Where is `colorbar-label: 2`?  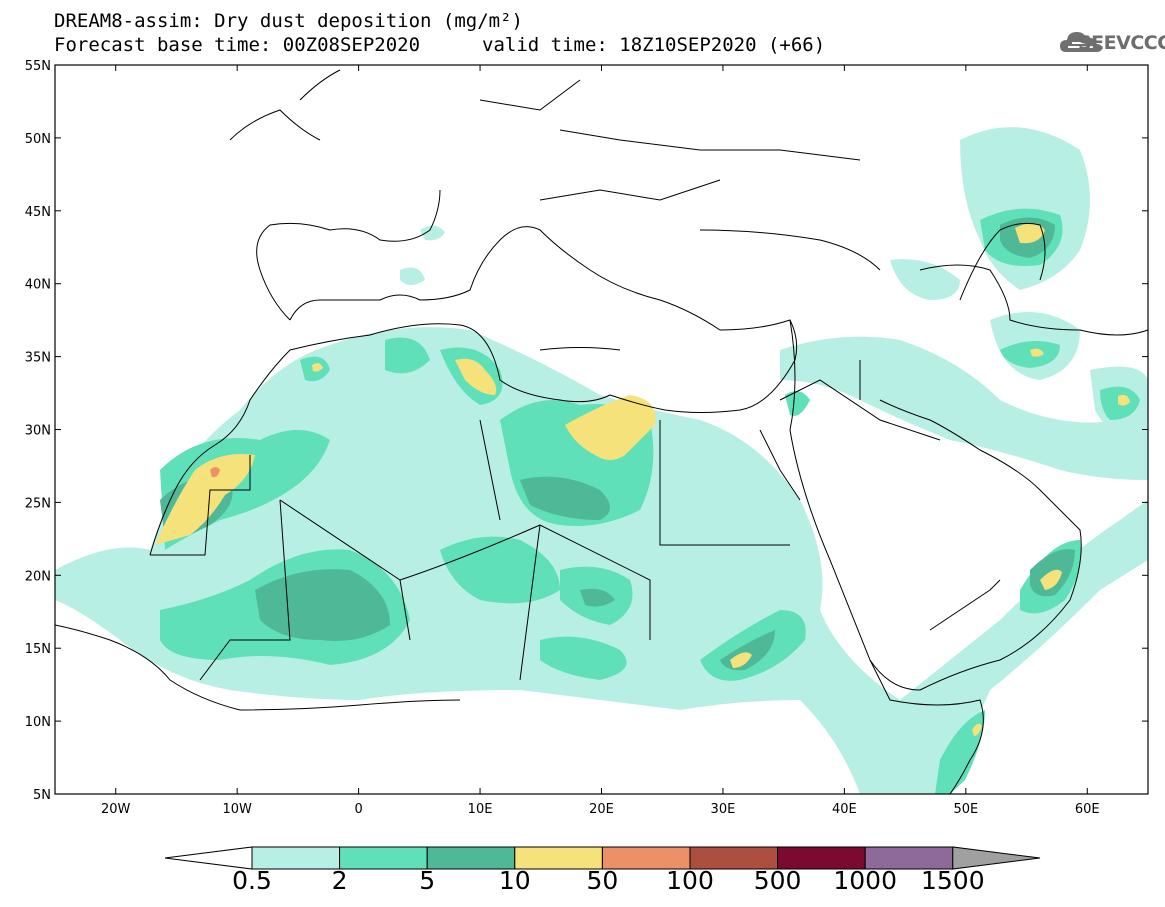 colorbar-label: 2 is located at coordinates (339, 880).